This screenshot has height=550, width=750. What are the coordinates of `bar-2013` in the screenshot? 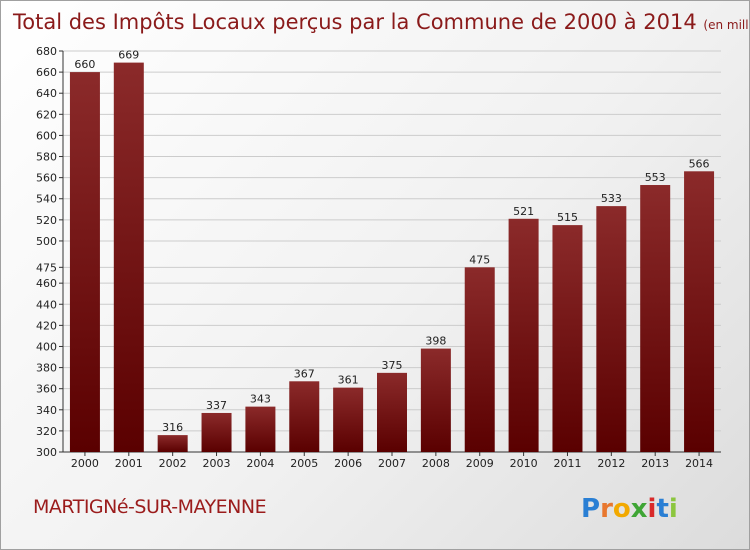 It's located at (655, 318).